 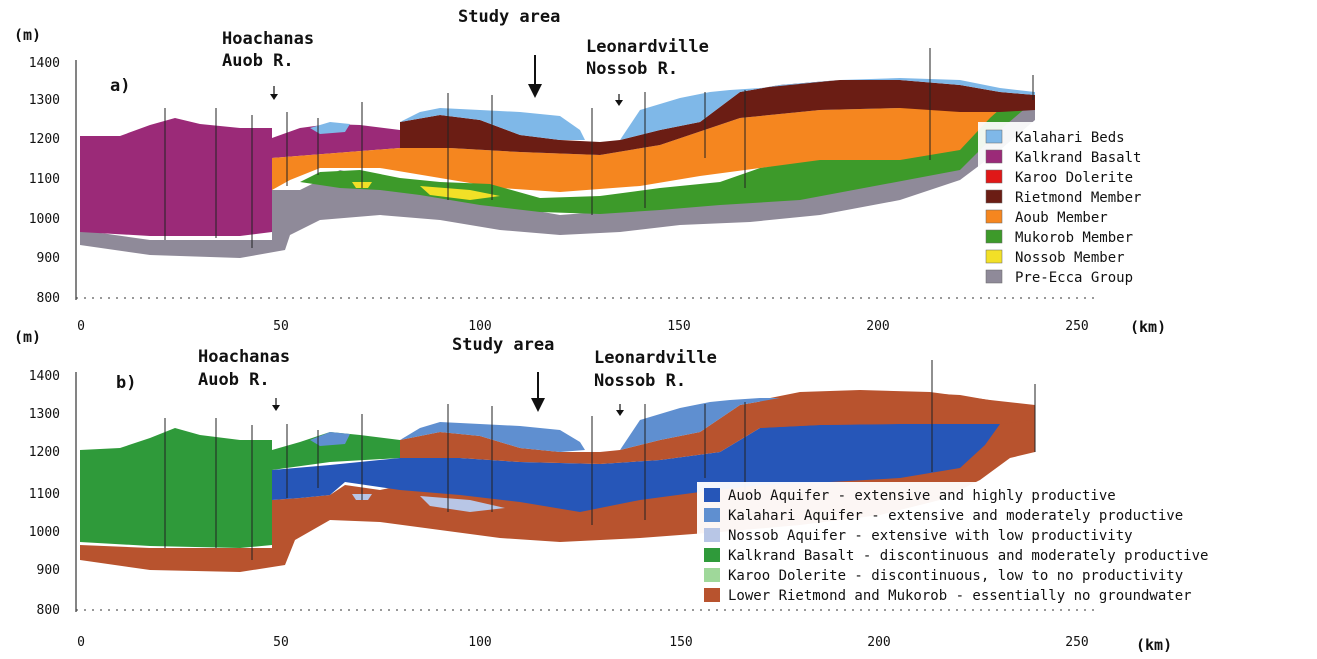 I want to click on svg-text: Kalahari Beds, so click(x=1070, y=138).